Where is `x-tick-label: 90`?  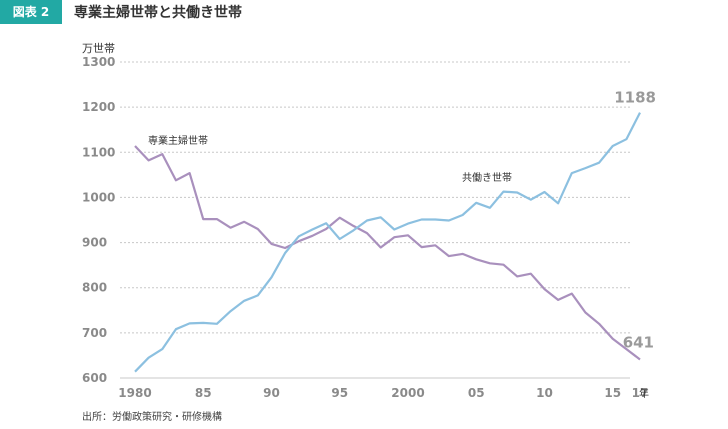 x-tick-label: 90 is located at coordinates (271, 393).